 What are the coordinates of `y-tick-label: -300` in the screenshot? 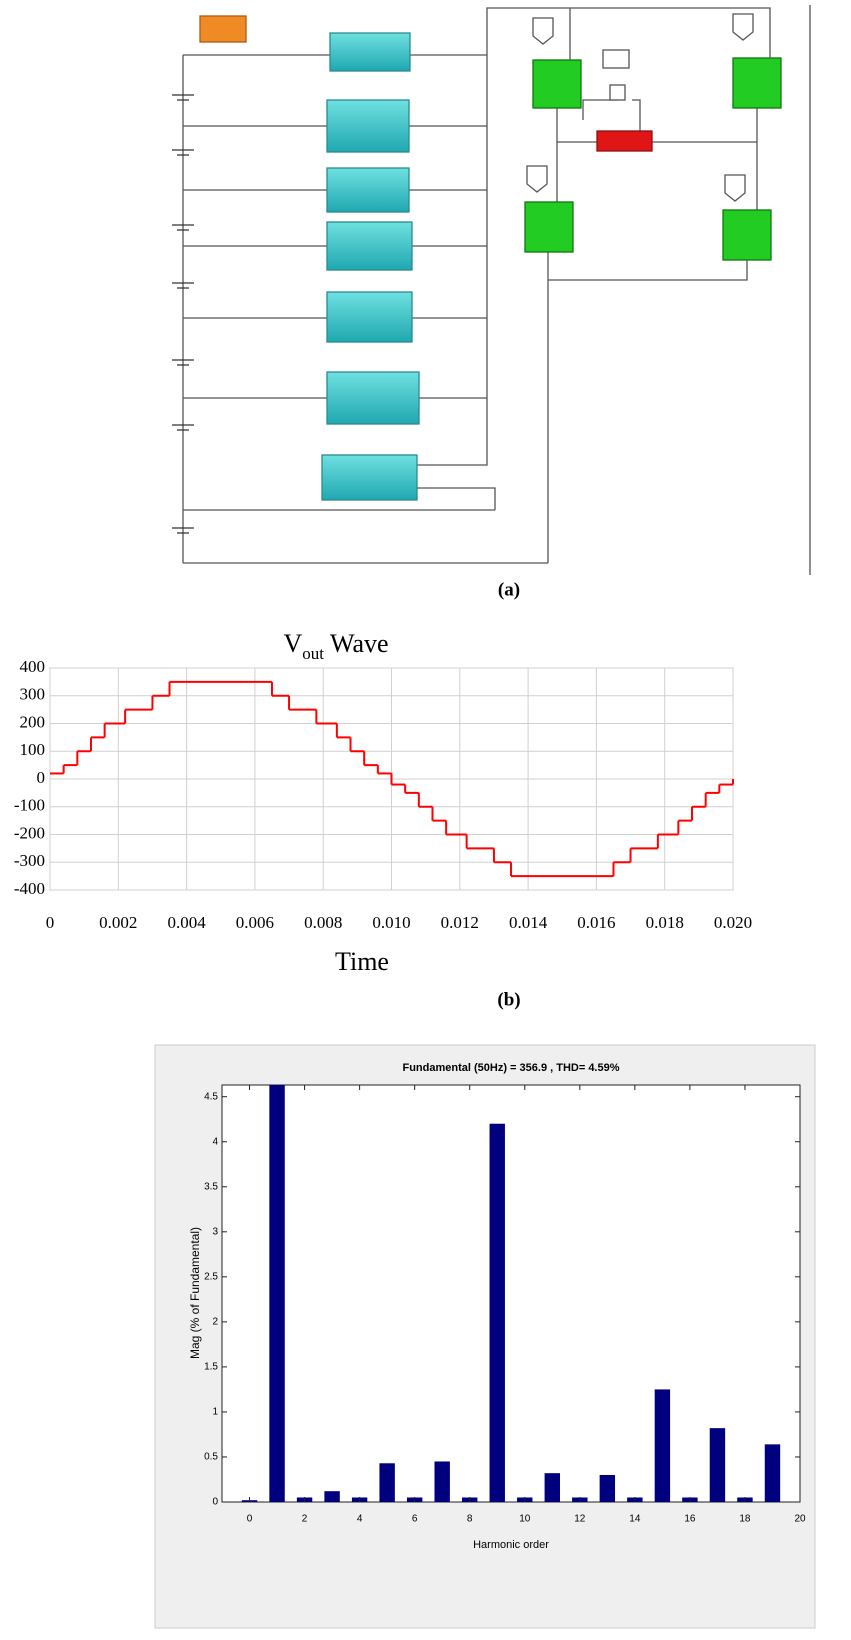 It's located at (29, 860).